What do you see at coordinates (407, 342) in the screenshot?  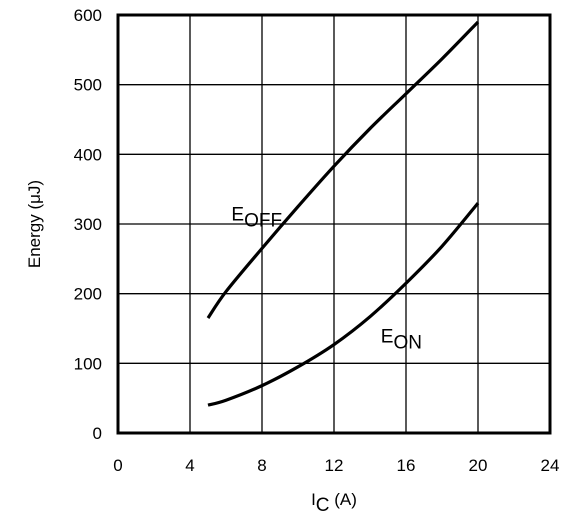 I see `series-label-subscript: ON` at bounding box center [407, 342].